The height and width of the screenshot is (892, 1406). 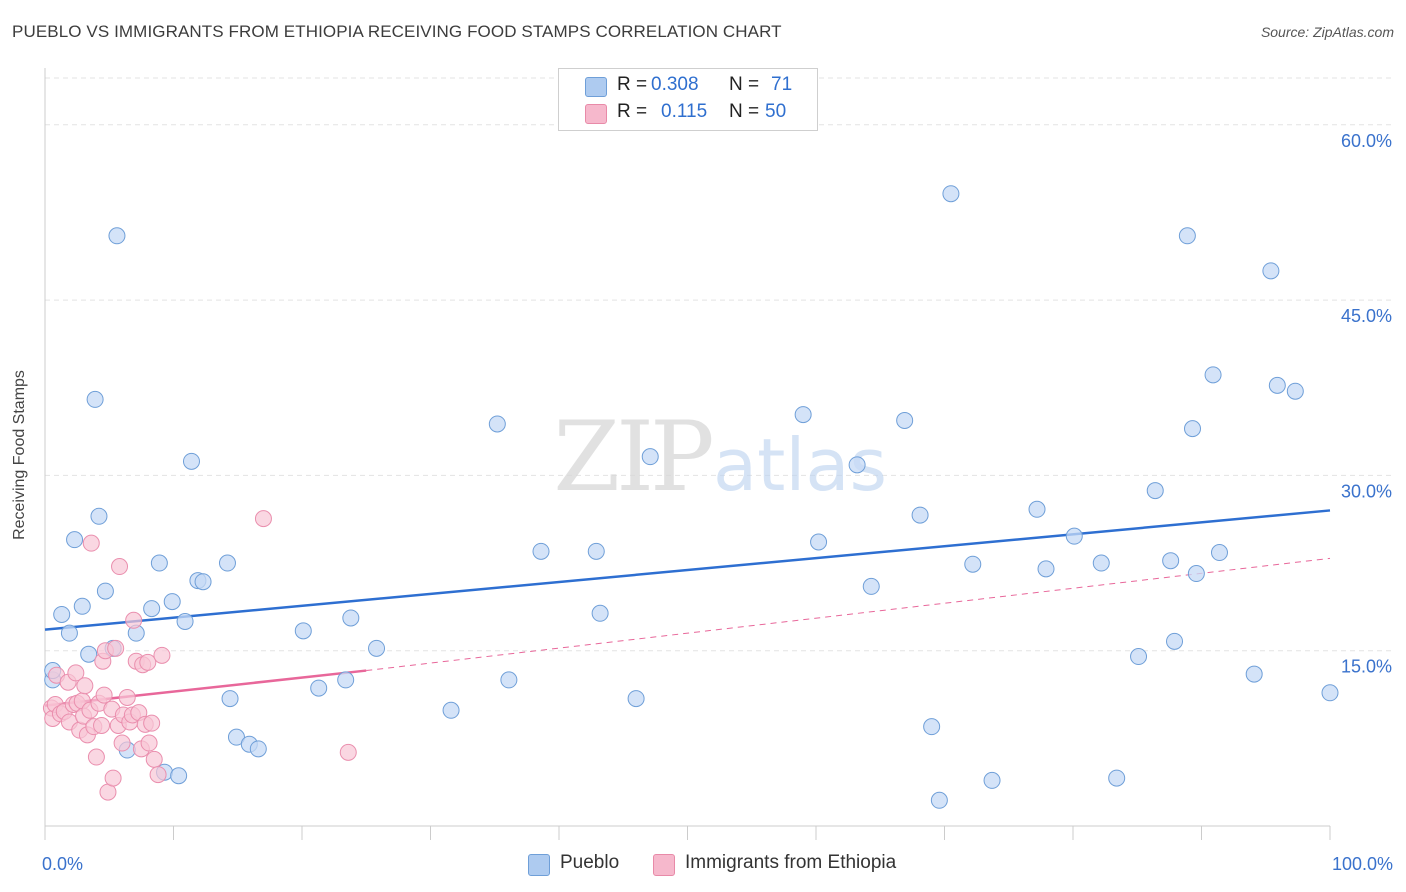 I want to click on watermark: ZIP atlas, so click(x=720, y=457).